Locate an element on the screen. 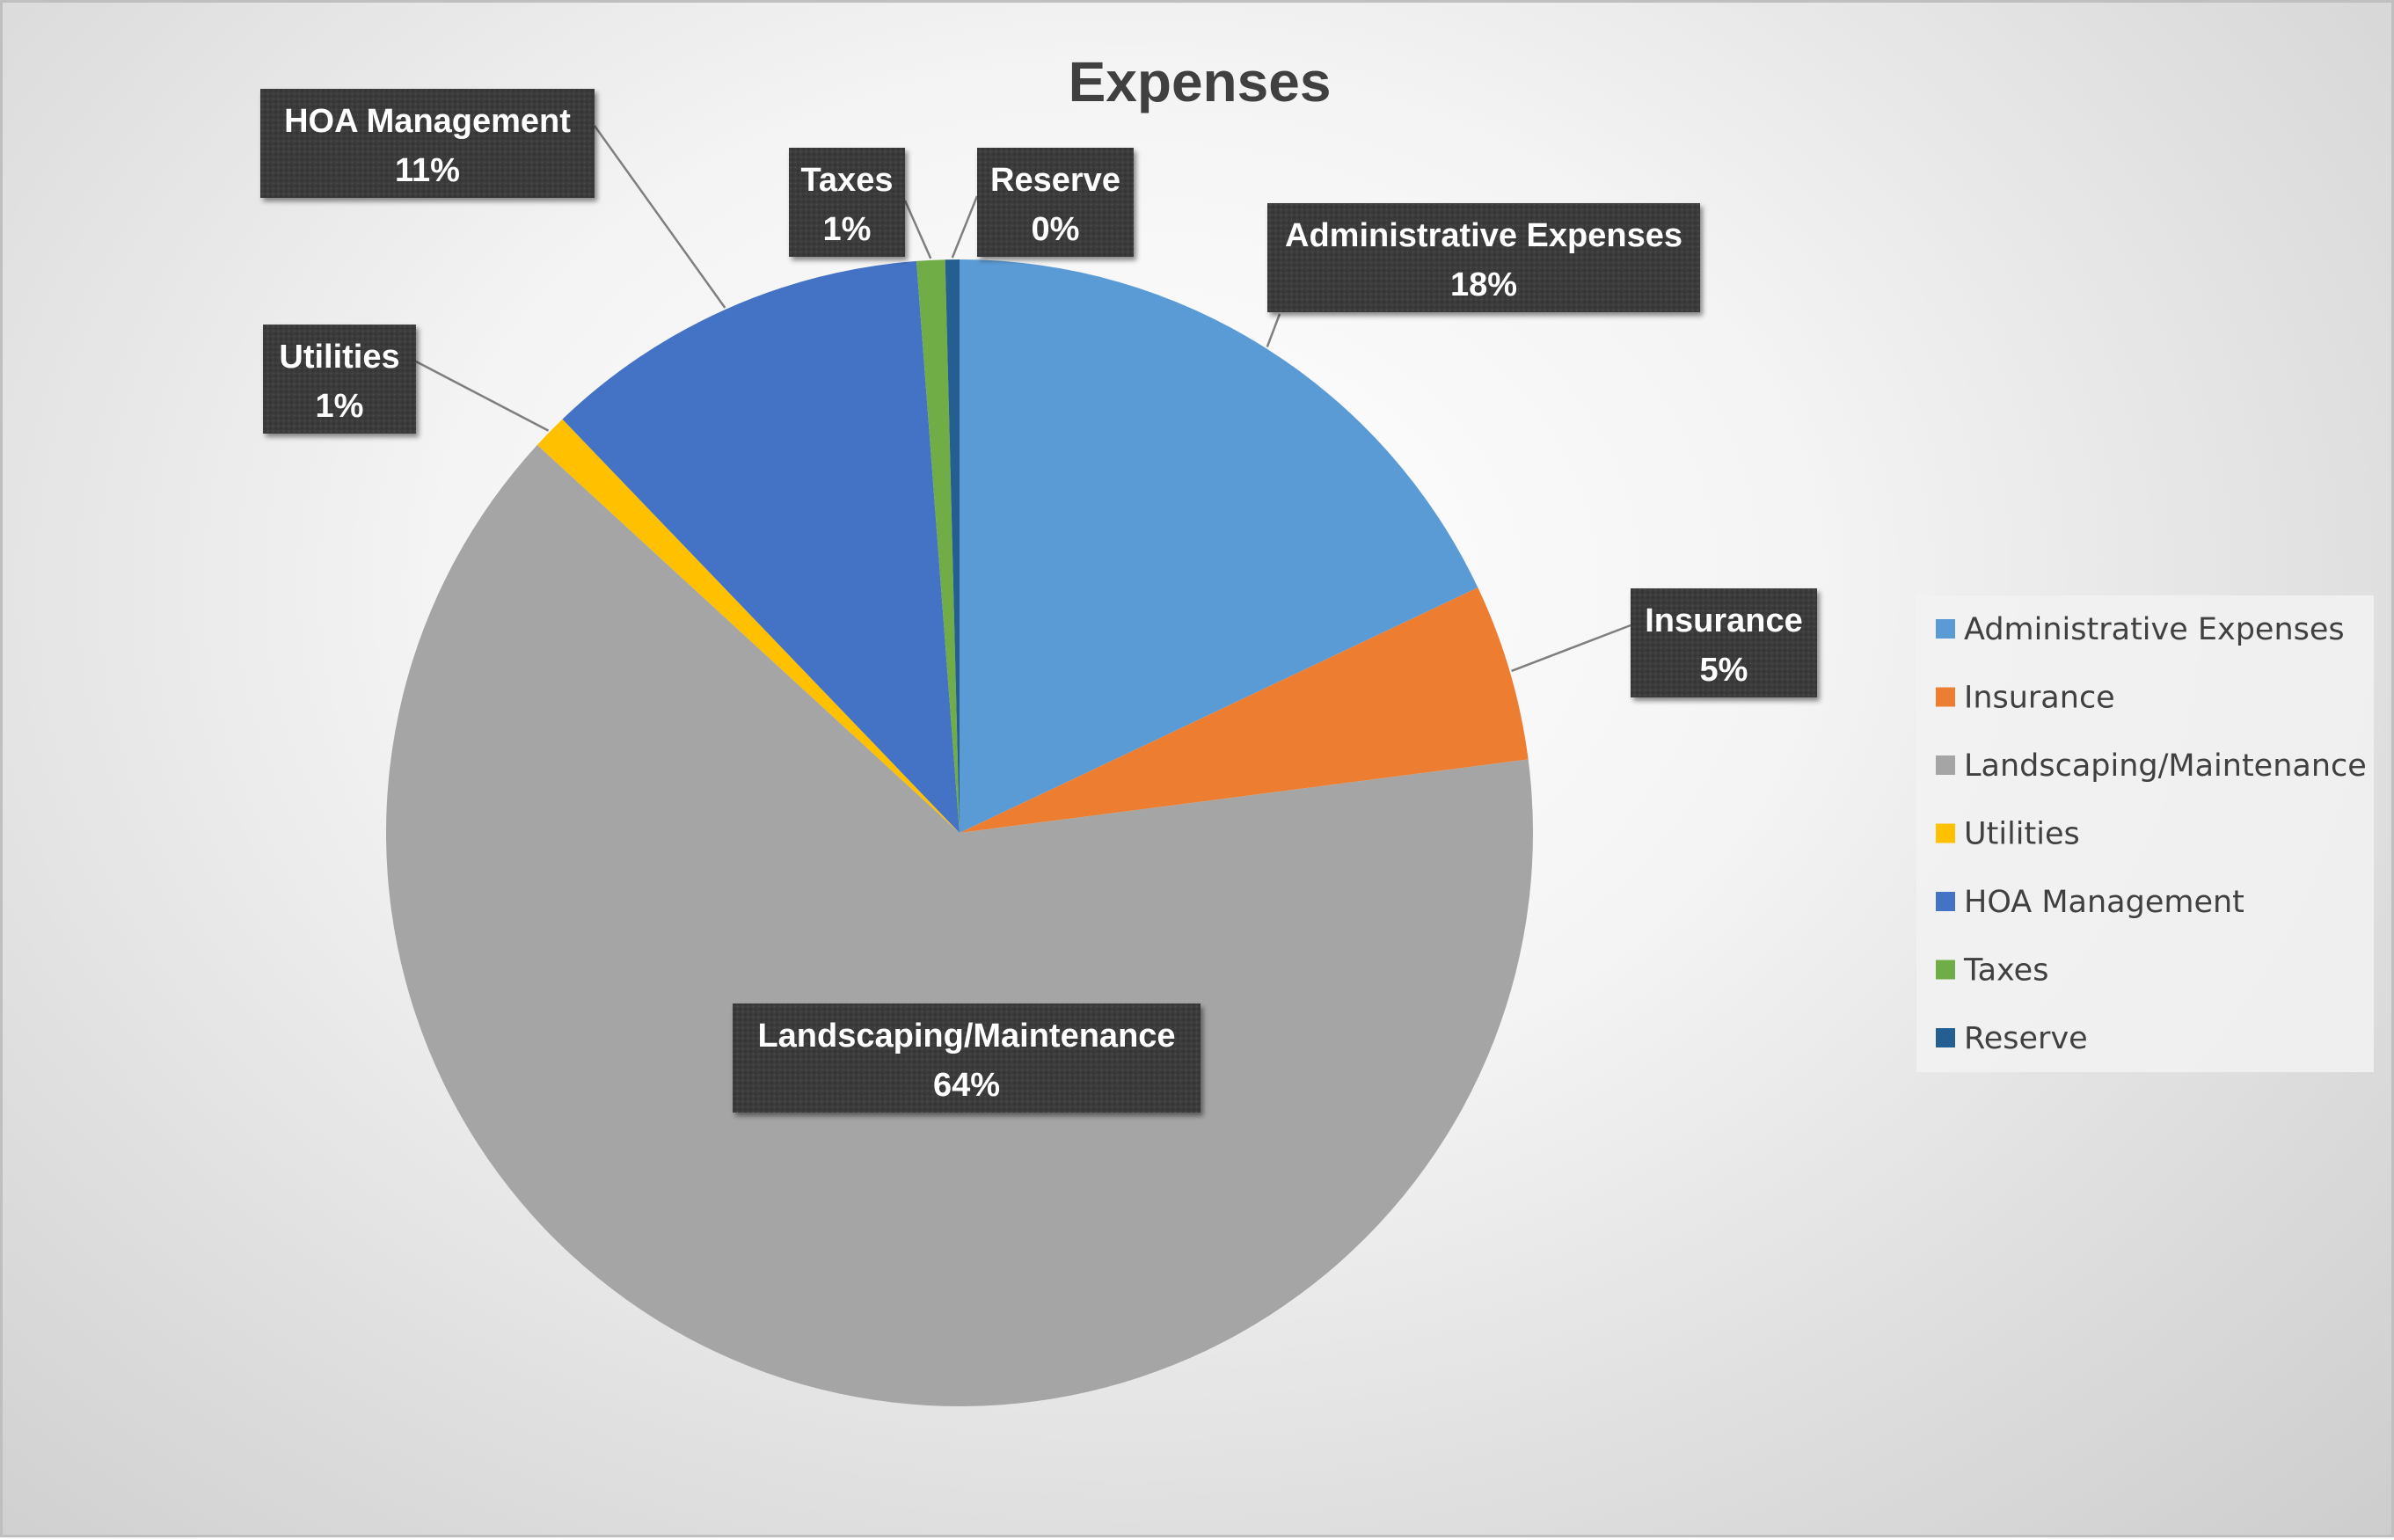 Image resolution: width=2394 pixels, height=1540 pixels. data-label-reserve: Reserve 0% is located at coordinates (1055, 203).